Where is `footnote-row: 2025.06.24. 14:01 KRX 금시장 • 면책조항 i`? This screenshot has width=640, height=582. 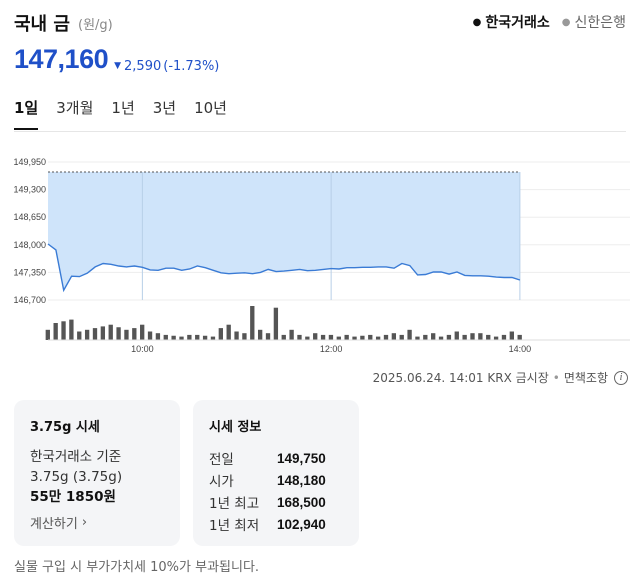
footnote-row: 2025.06.24. 14:01 KRX 금시장 • 면책조항 i is located at coordinates (500, 377).